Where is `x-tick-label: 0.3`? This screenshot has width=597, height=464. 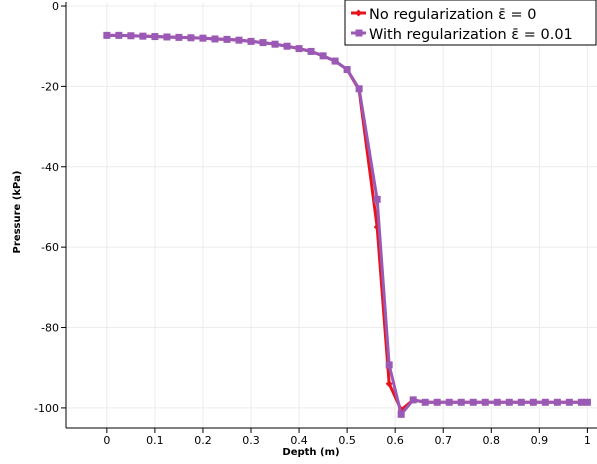 x-tick-label: 0.3 is located at coordinates (251, 440).